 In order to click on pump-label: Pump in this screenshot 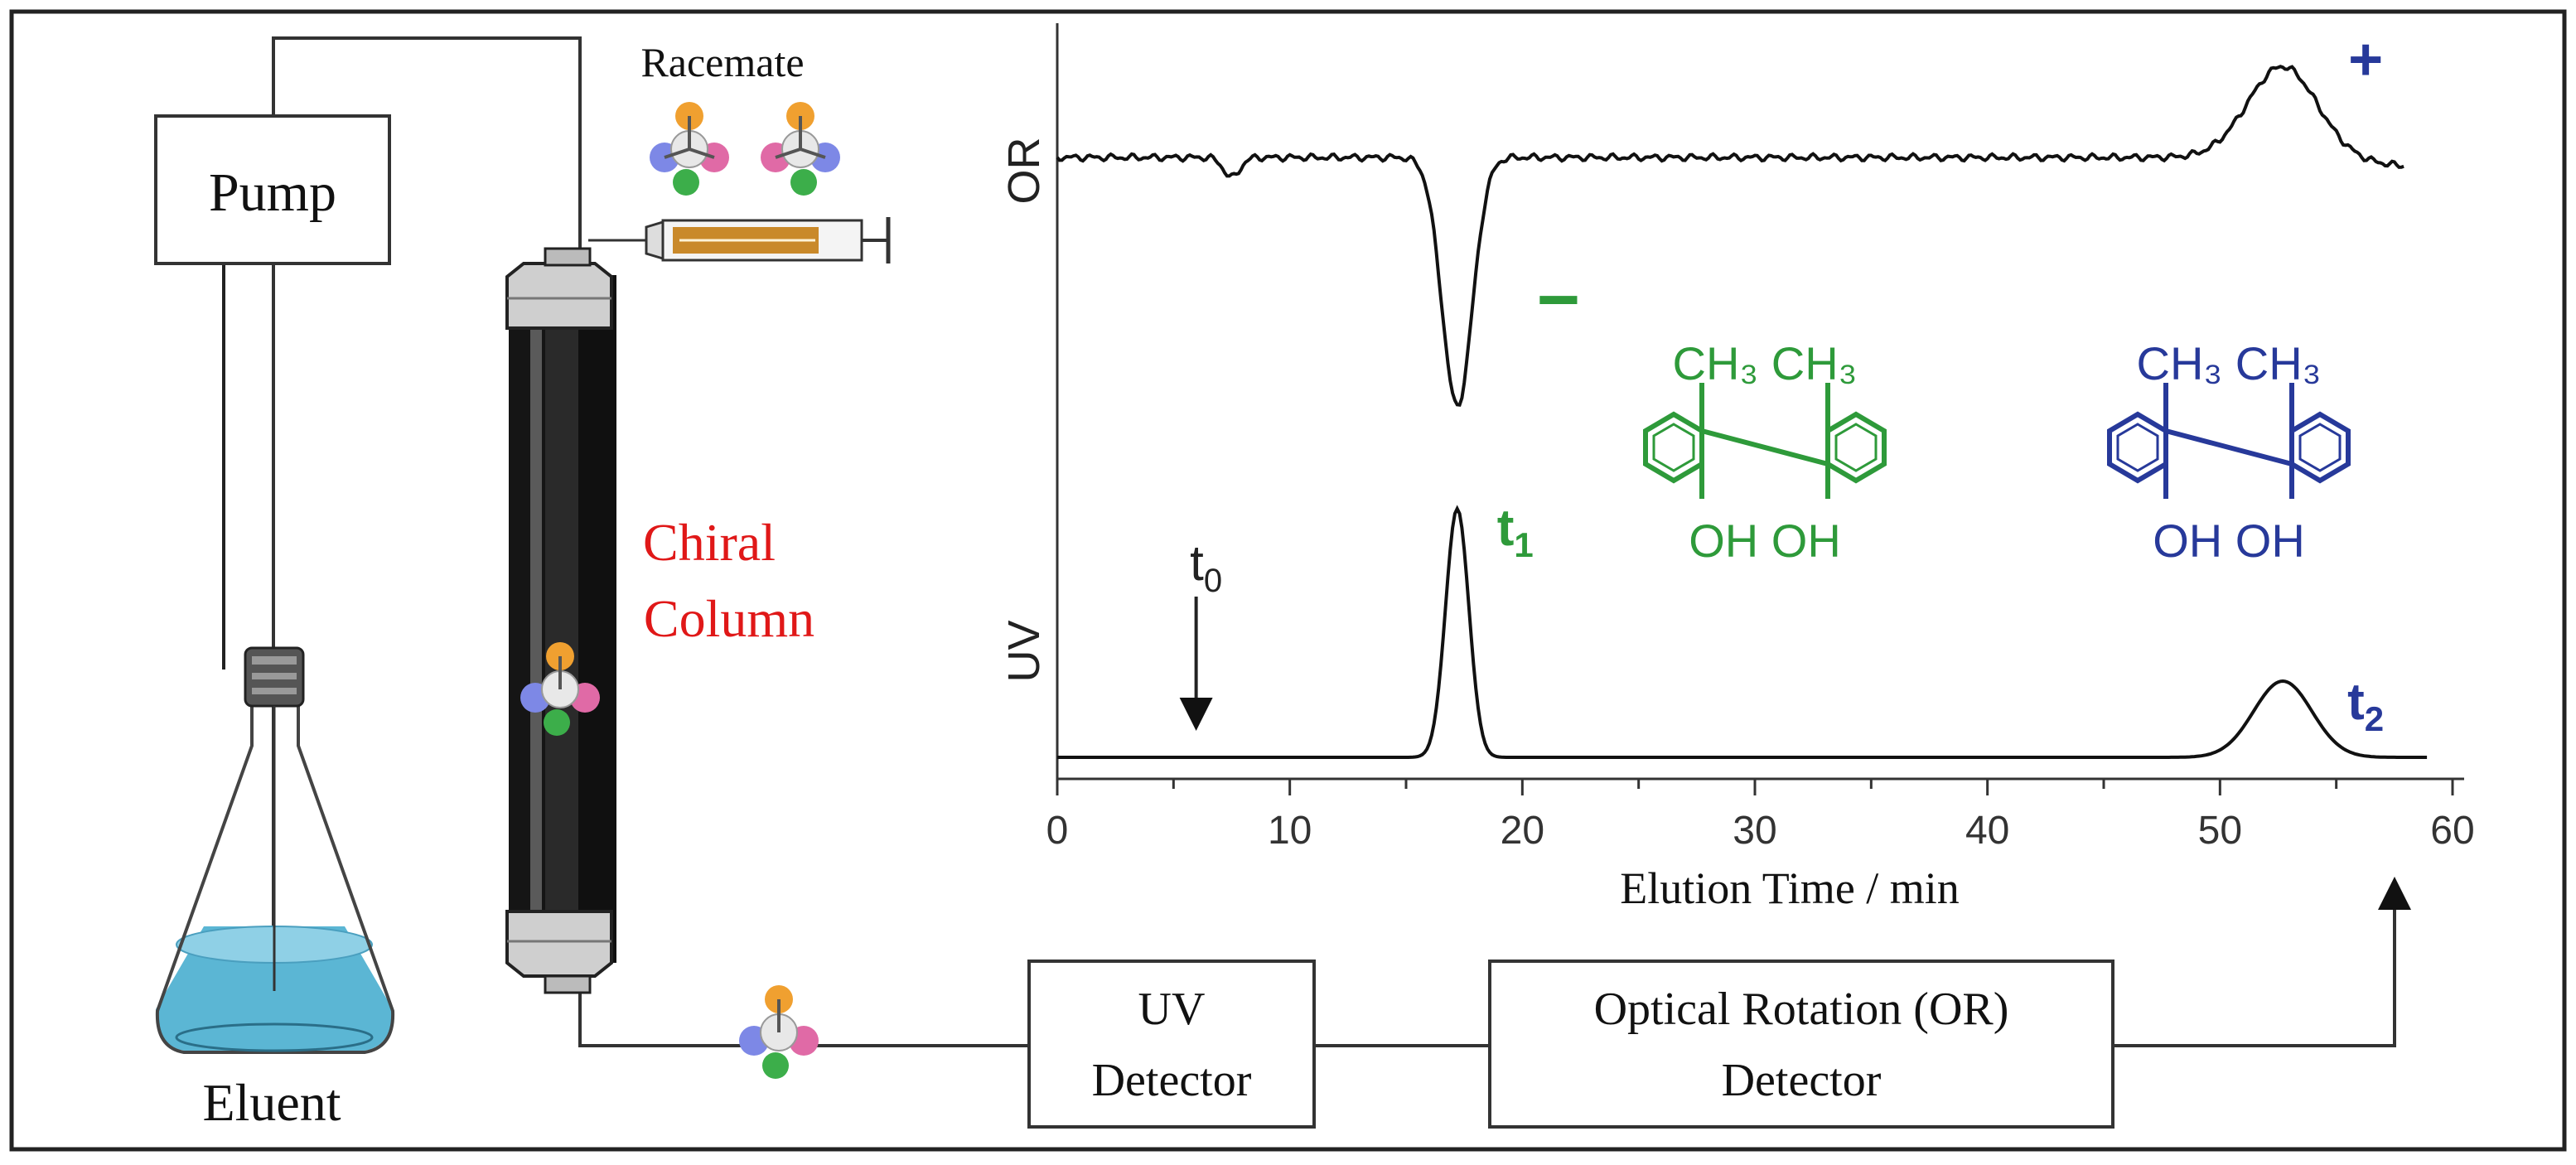, I will do `click(272, 192)`.